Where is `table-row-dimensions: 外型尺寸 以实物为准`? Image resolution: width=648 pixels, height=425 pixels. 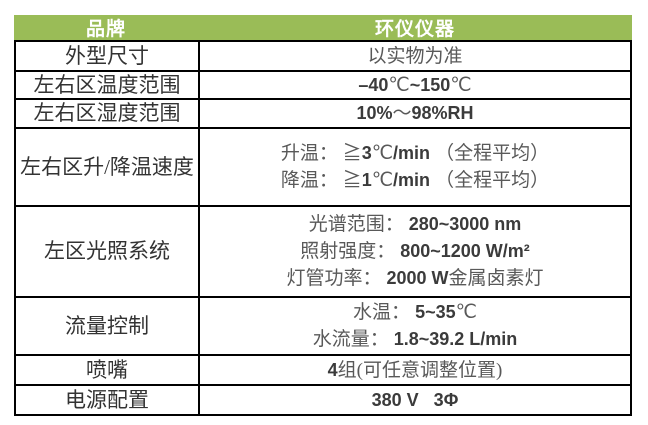 table-row-dimensions: 外型尺寸 以实物为准 is located at coordinates (323, 56).